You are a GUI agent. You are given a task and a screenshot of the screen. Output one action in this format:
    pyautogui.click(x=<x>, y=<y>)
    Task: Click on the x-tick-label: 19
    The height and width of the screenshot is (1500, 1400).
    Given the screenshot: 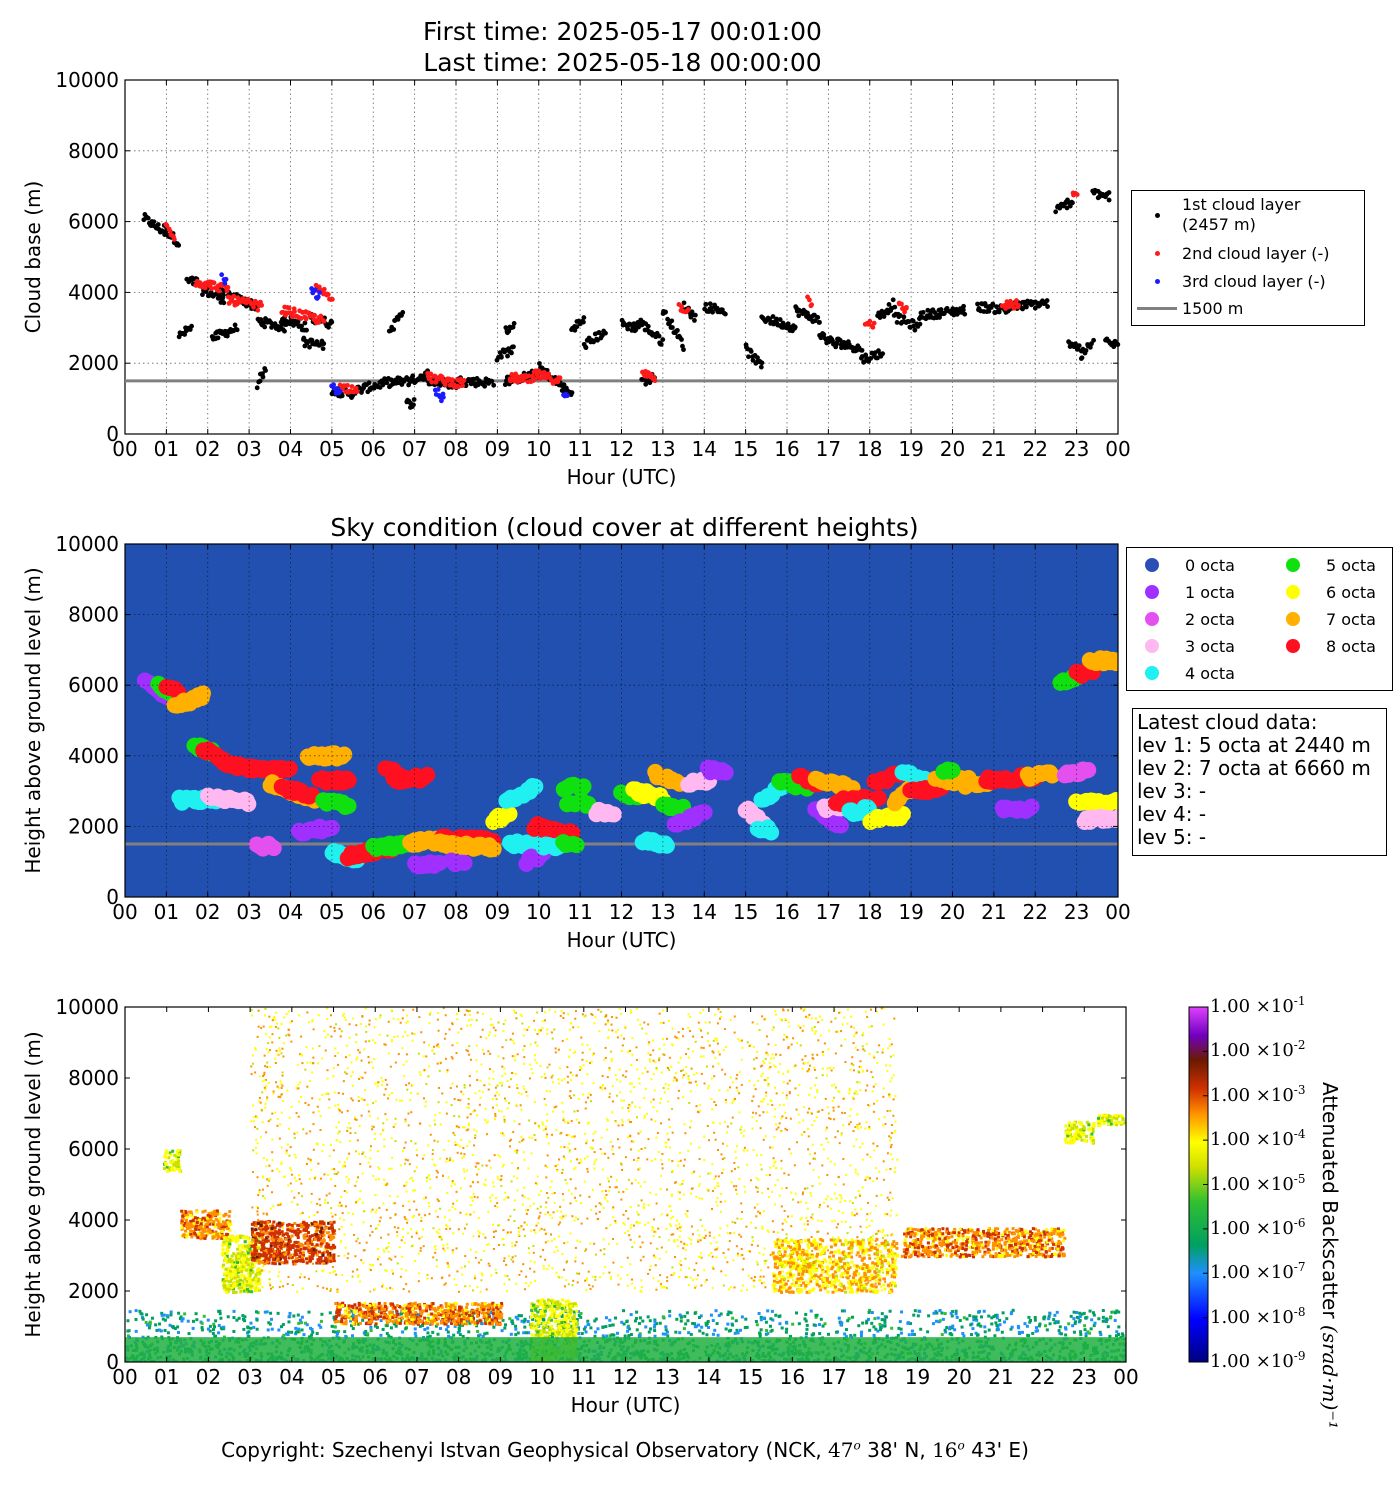 What is the action you would take?
    pyautogui.click(x=910, y=912)
    